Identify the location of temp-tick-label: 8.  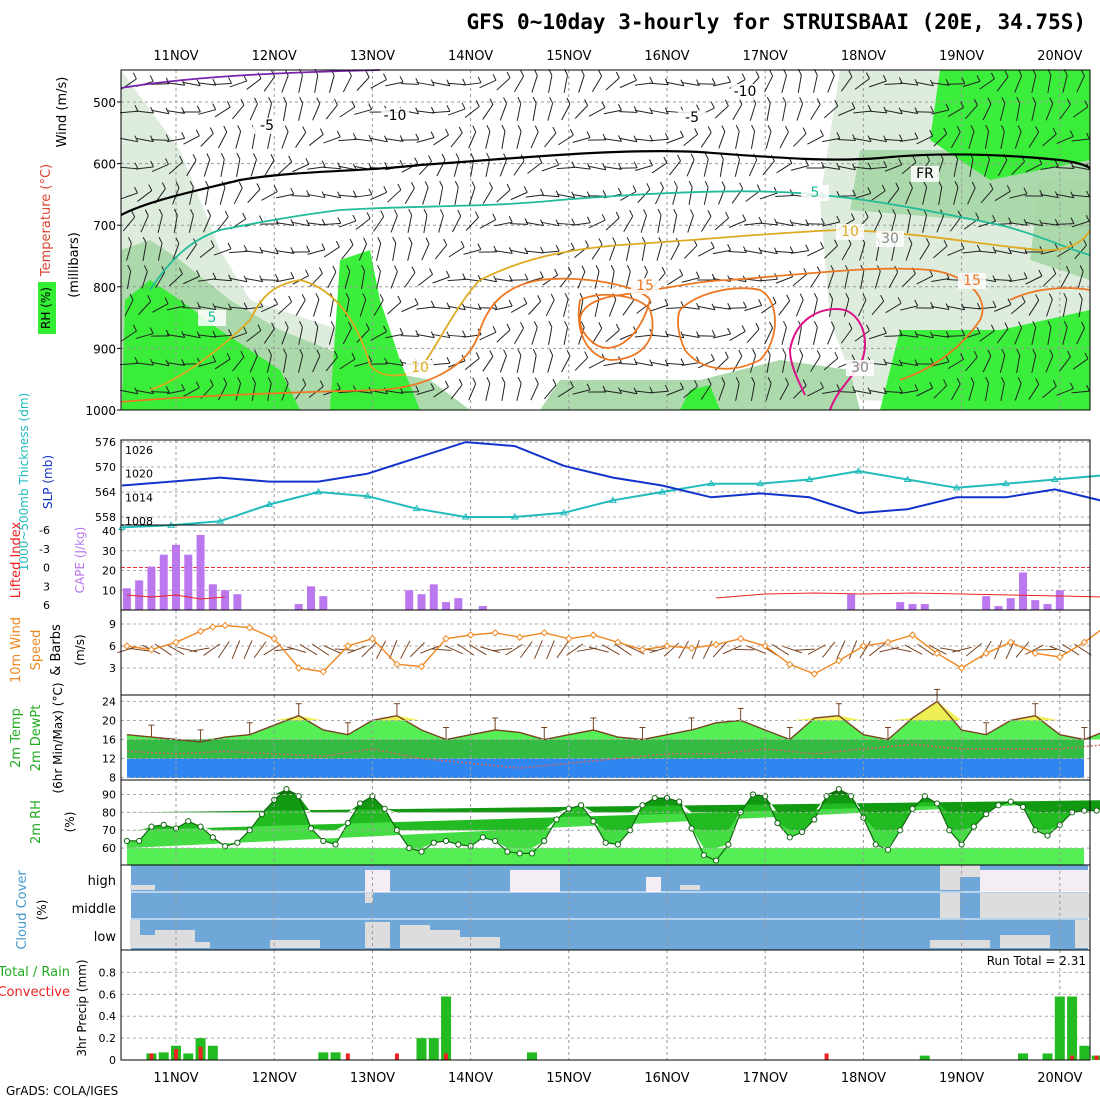
(112, 778).